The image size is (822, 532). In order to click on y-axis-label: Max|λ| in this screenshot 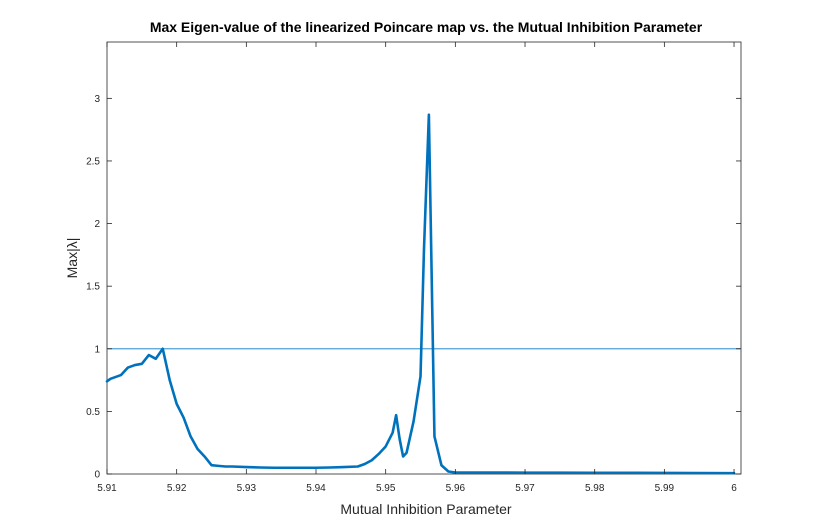, I will do `click(72, 258)`.